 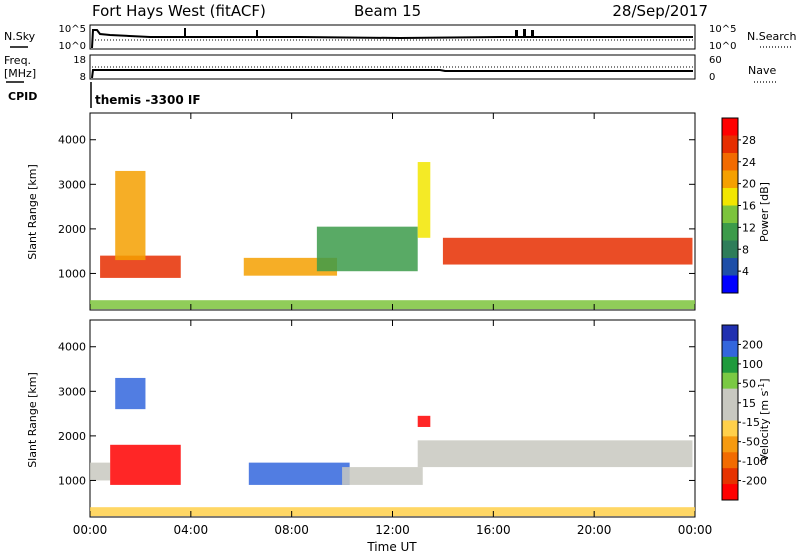 I want to click on freq-label-2: [MHz], so click(x=20, y=73).